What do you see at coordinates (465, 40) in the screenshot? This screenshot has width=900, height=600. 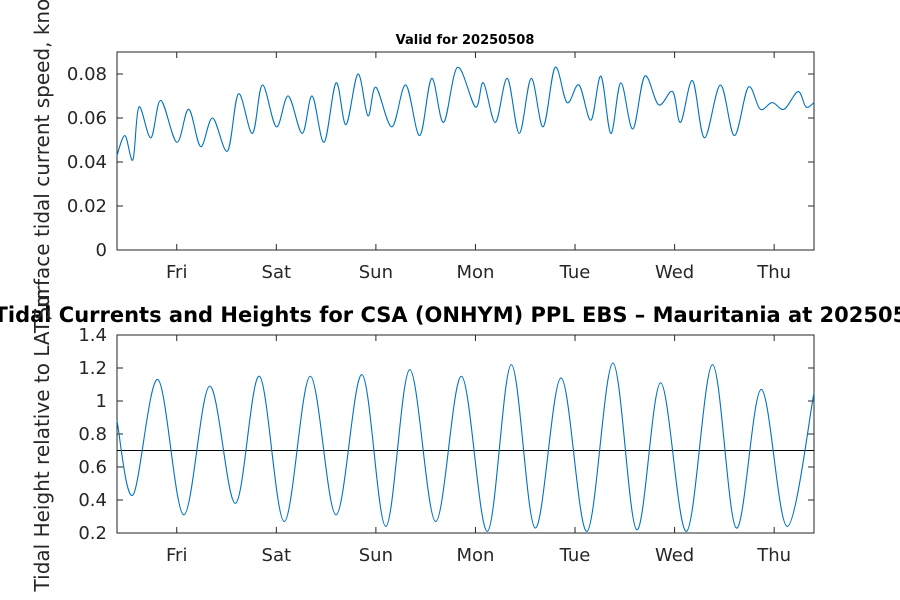 I see `top-plot-title: Valid for 20250508` at bounding box center [465, 40].